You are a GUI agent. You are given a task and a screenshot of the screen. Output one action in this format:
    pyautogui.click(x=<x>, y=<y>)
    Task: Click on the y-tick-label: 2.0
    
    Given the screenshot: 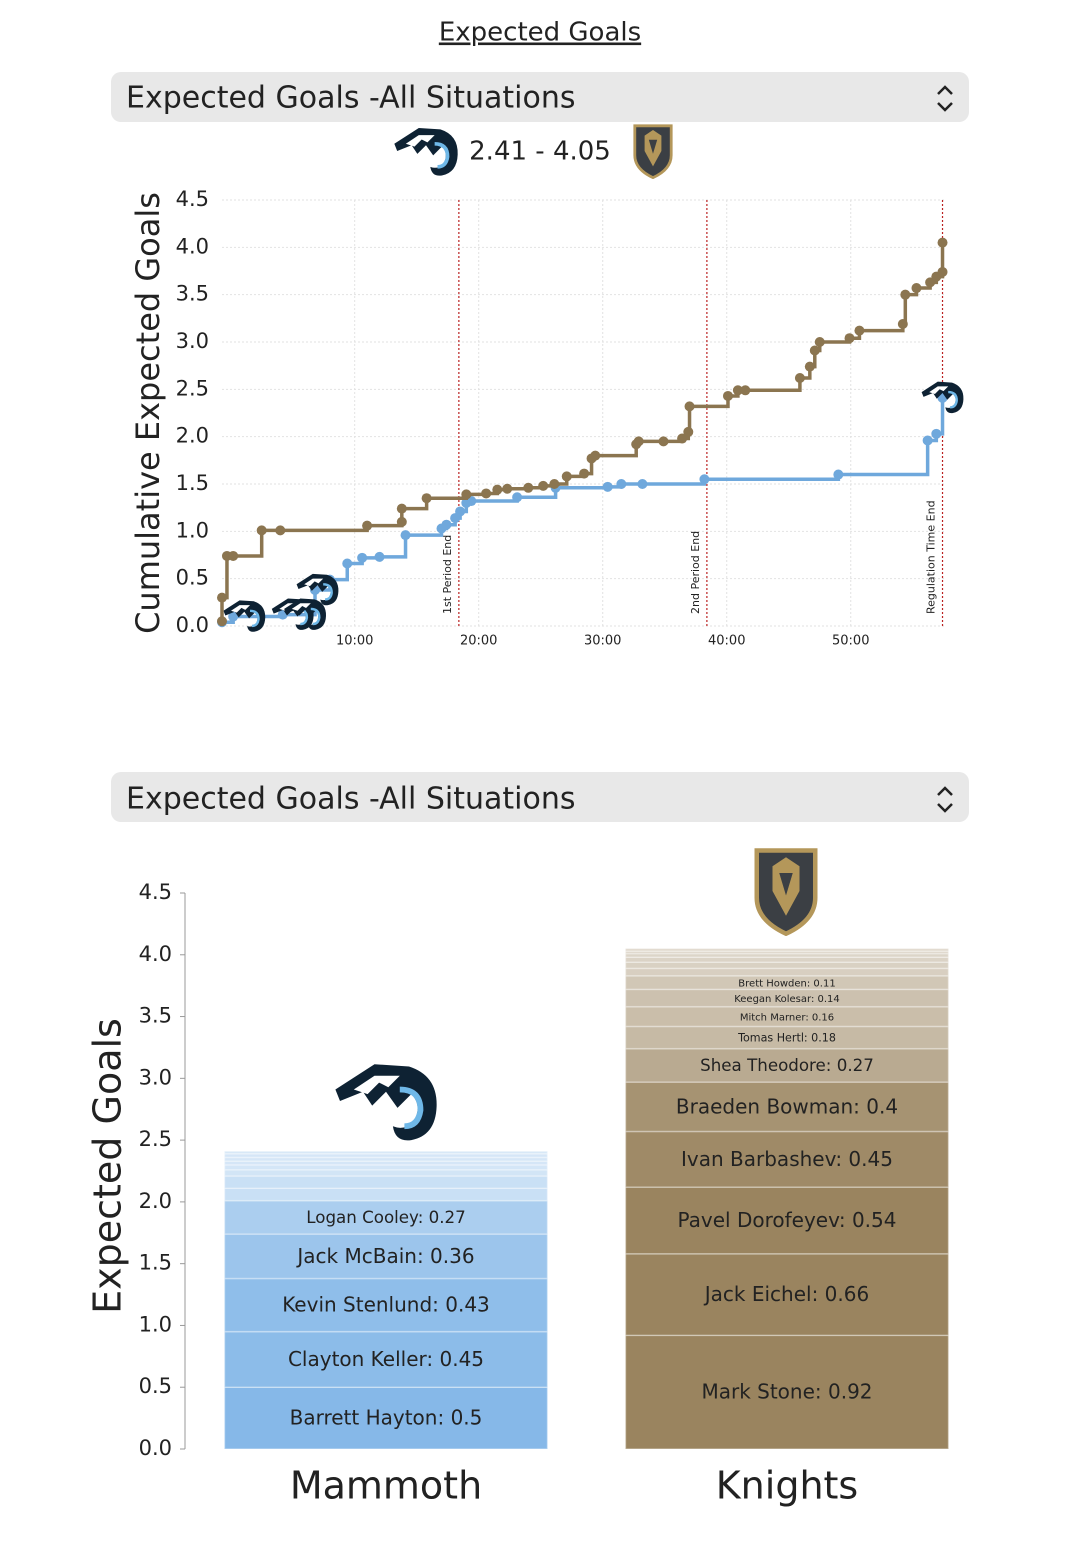 What is the action you would take?
    pyautogui.click(x=192, y=436)
    